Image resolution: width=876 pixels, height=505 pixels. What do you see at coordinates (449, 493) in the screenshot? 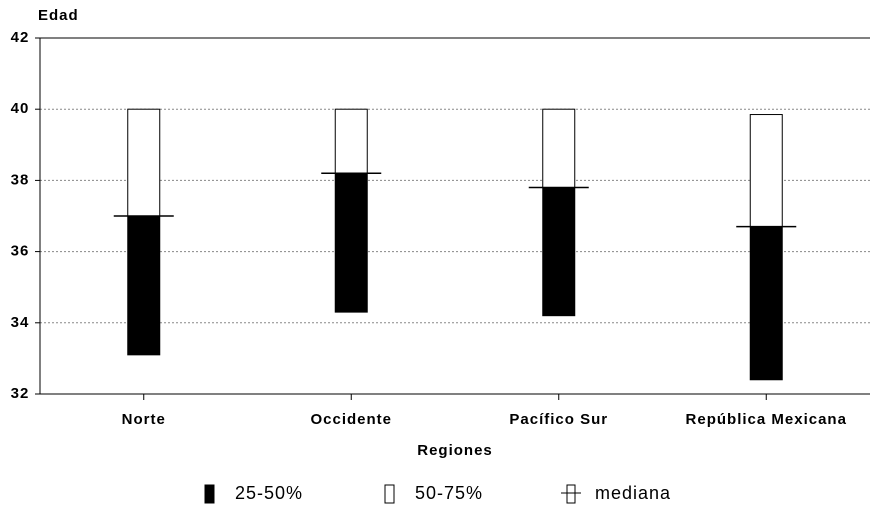
I see `legend-label: 50-75%` at bounding box center [449, 493].